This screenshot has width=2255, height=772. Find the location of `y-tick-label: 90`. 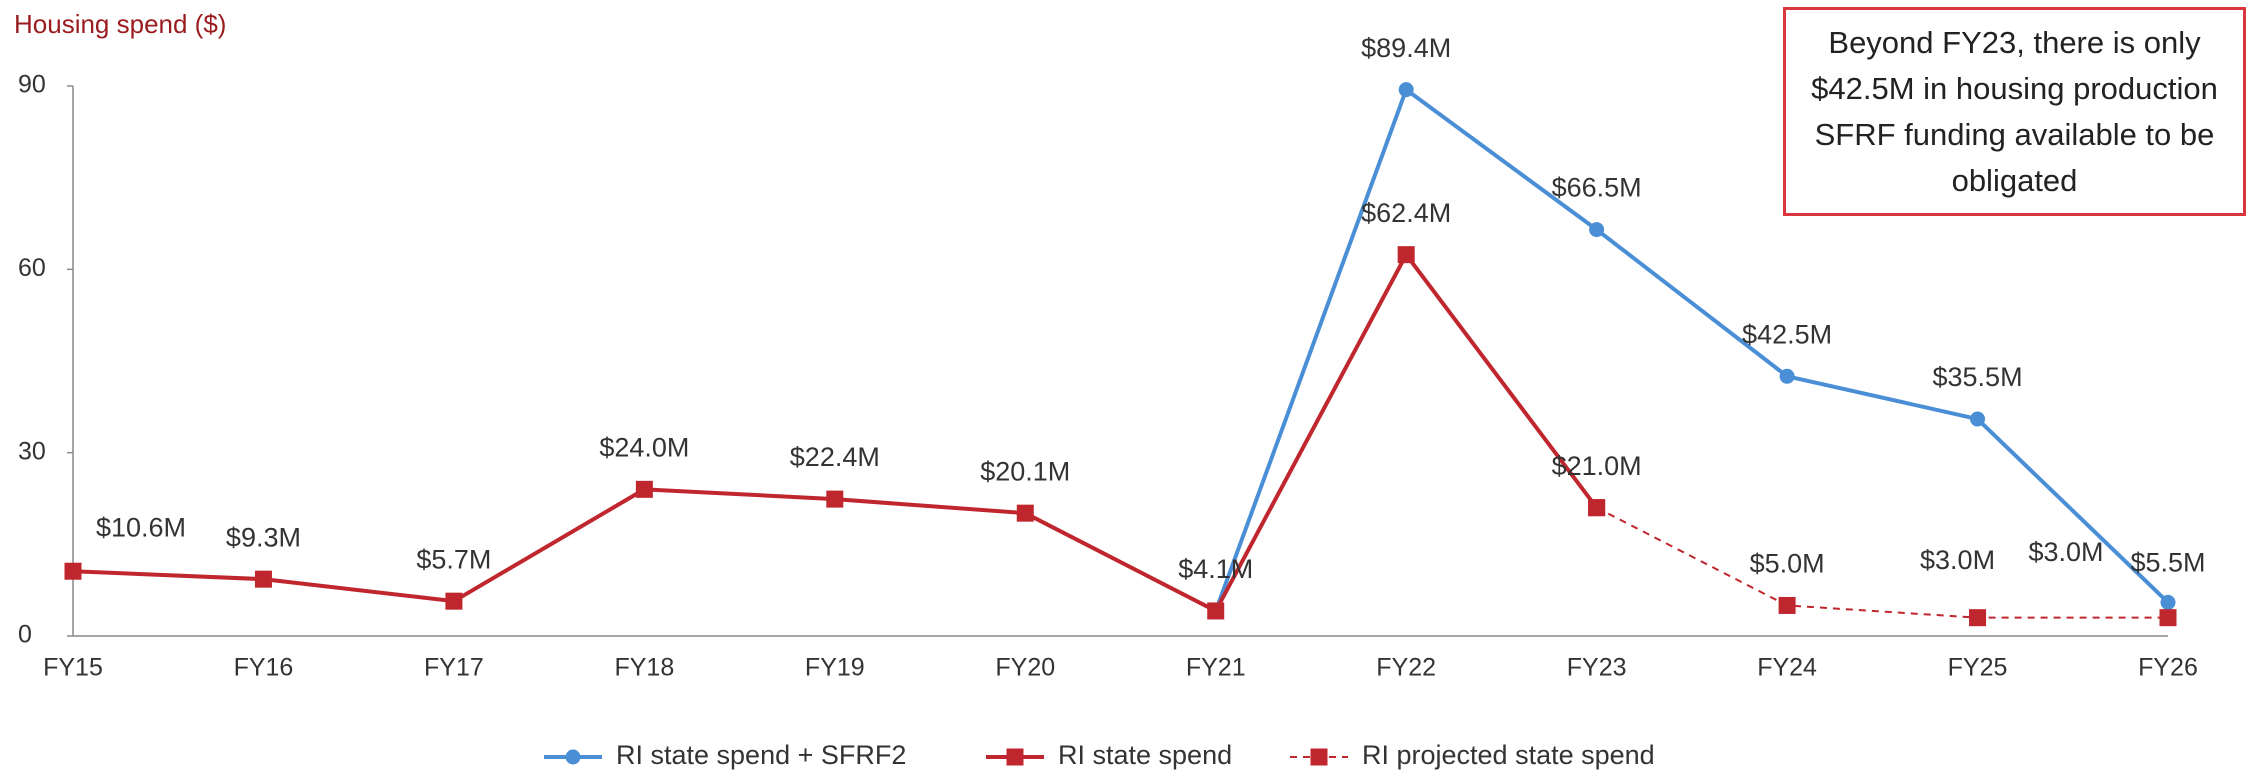

y-tick-label: 90 is located at coordinates (32, 85).